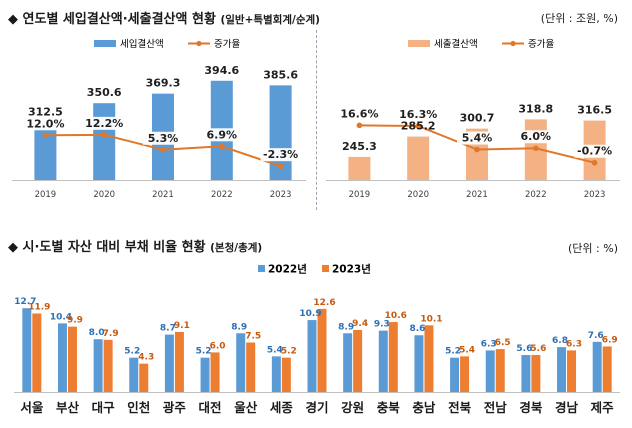 The image size is (632, 428). What do you see at coordinates (594, 110) in the screenshot?
I see `expenditure-value-label-2023: 316.5` at bounding box center [594, 110].